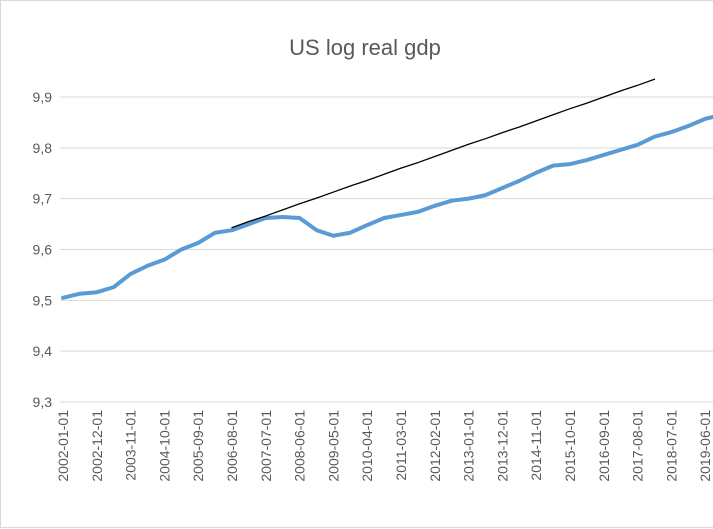 The height and width of the screenshot is (529, 713). What do you see at coordinates (131, 445) in the screenshot?
I see `x-tick-label: 2003-11-01` at bounding box center [131, 445].